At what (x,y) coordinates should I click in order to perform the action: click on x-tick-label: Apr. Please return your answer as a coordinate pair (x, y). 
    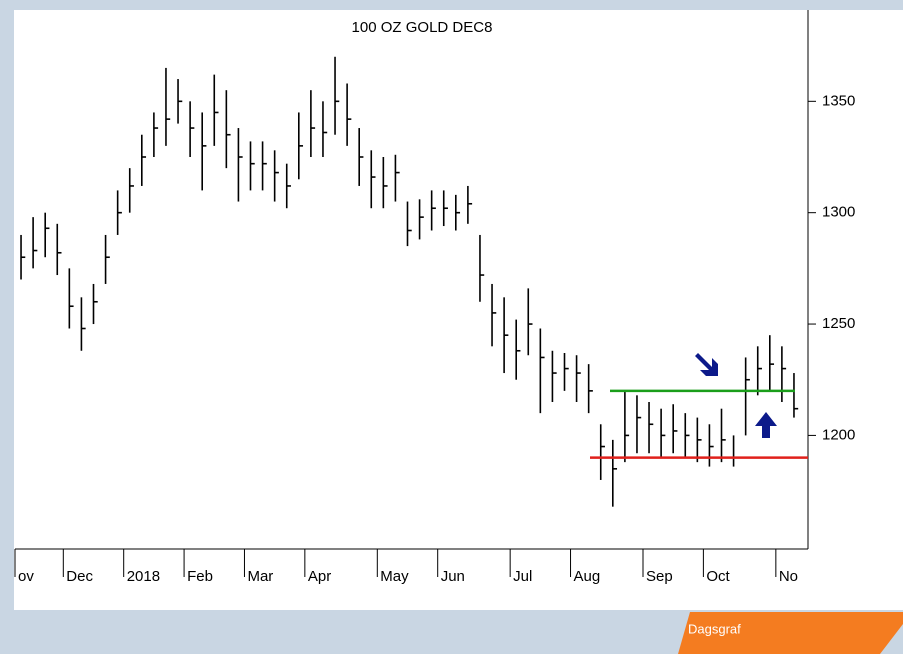
    Looking at the image, I should click on (319, 576).